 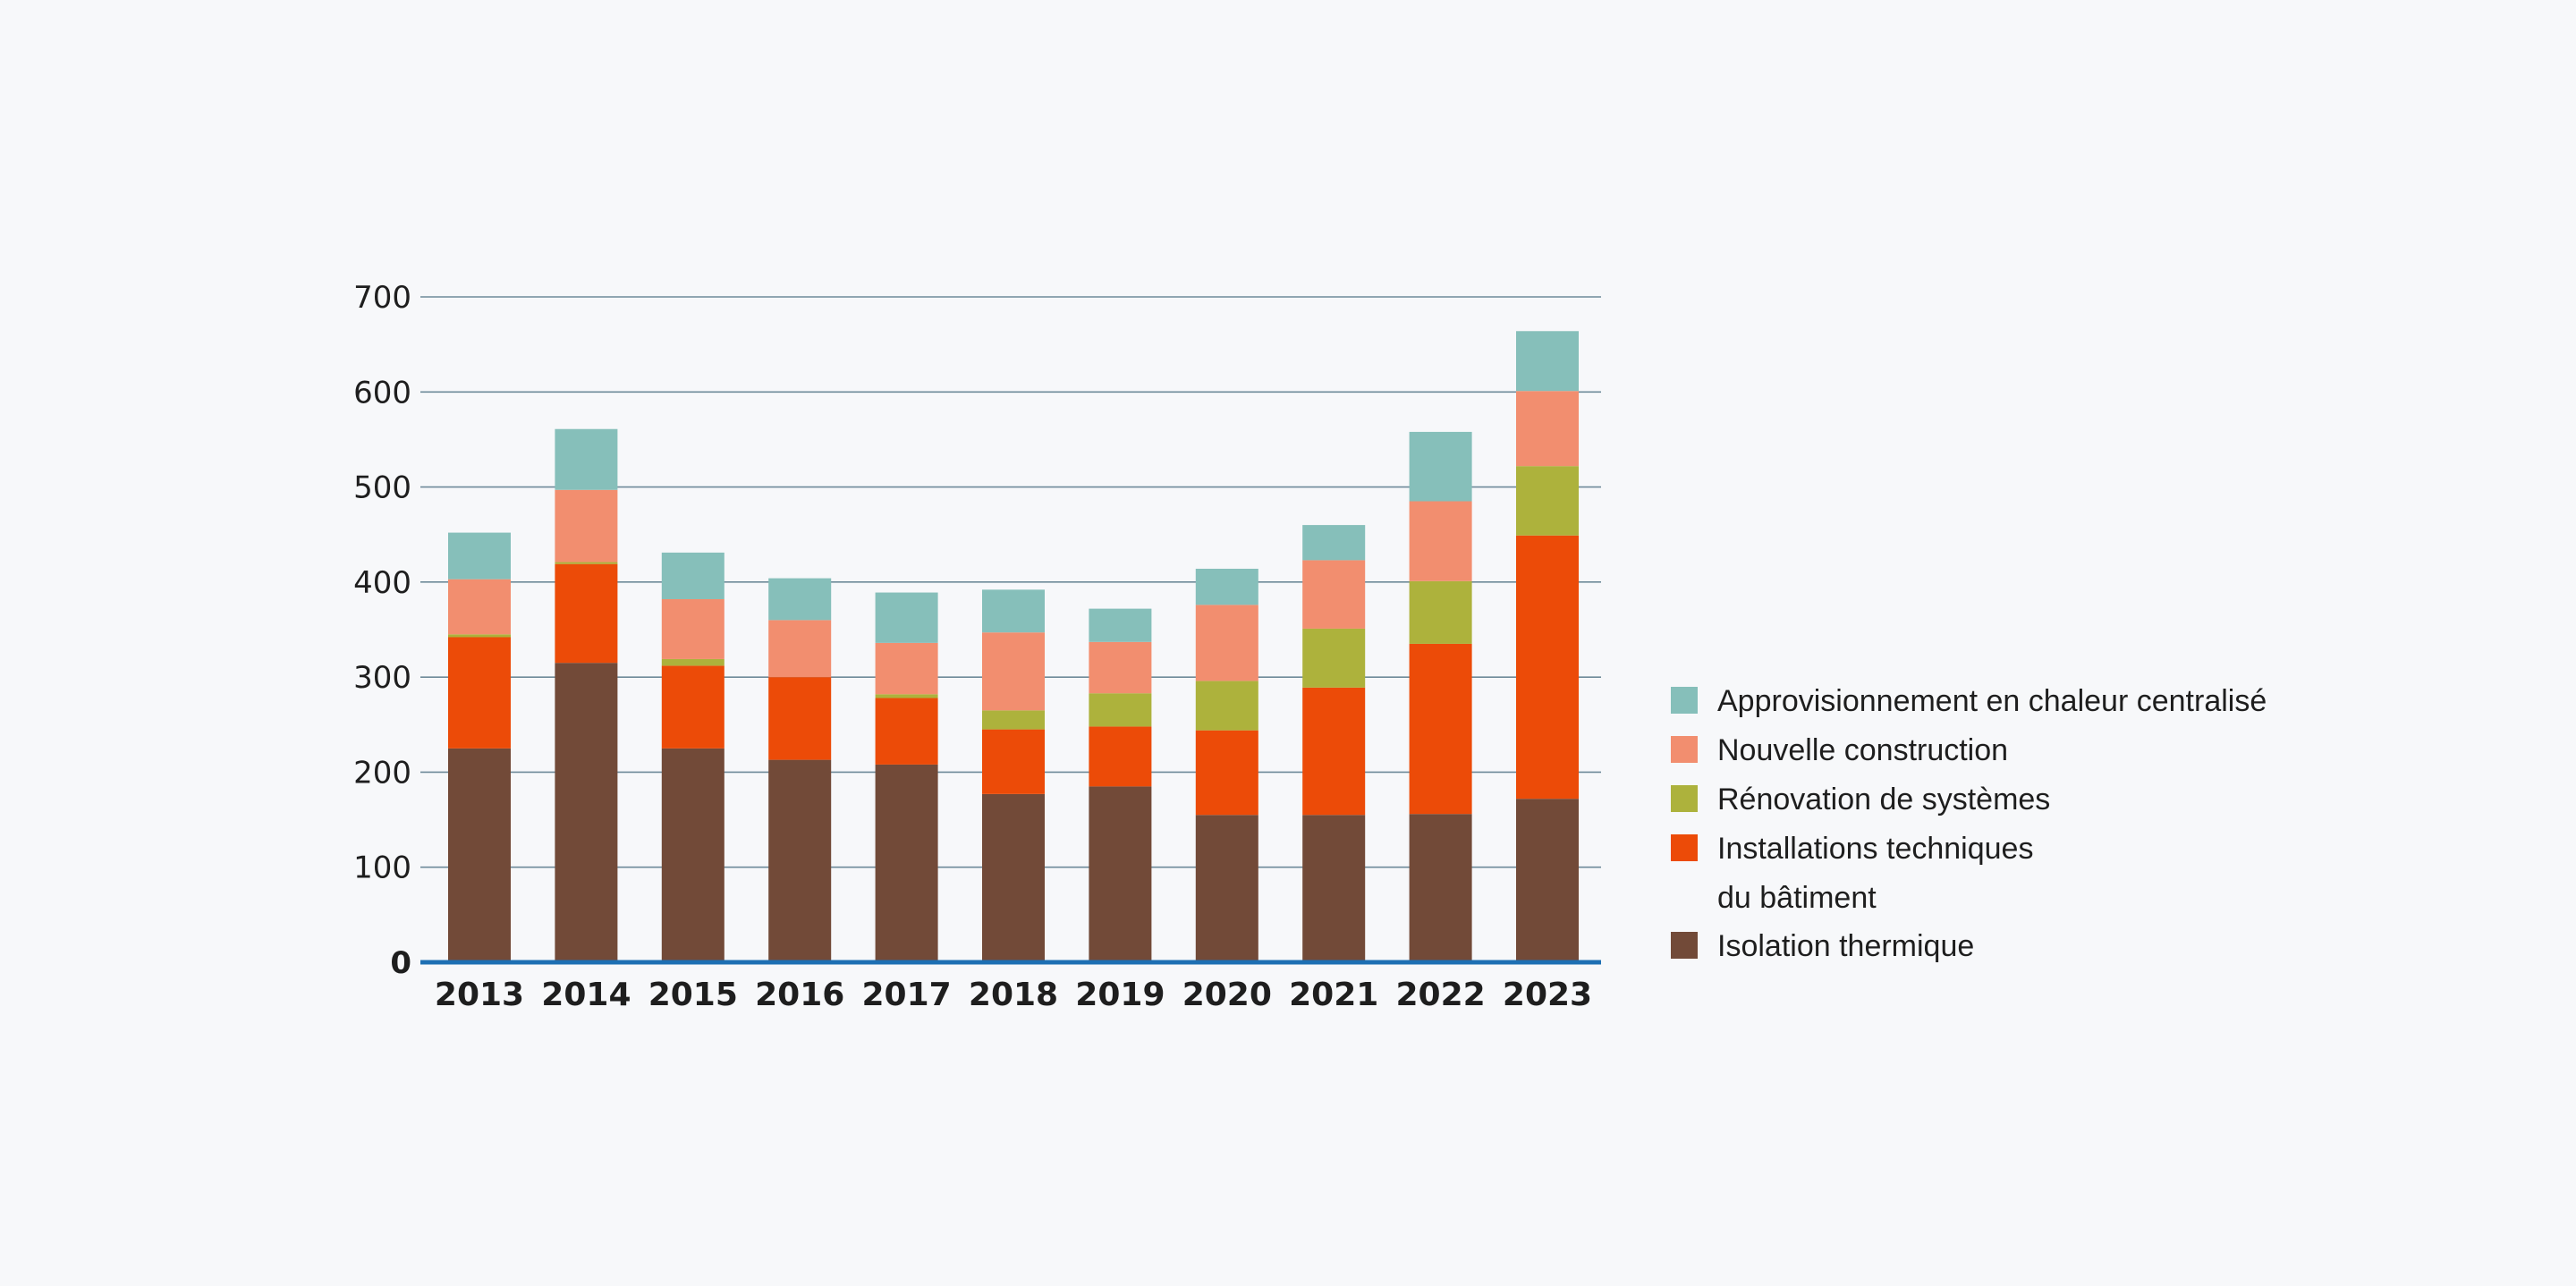 What do you see at coordinates (1845, 946) in the screenshot?
I see `legend-label: Isolation thermique` at bounding box center [1845, 946].